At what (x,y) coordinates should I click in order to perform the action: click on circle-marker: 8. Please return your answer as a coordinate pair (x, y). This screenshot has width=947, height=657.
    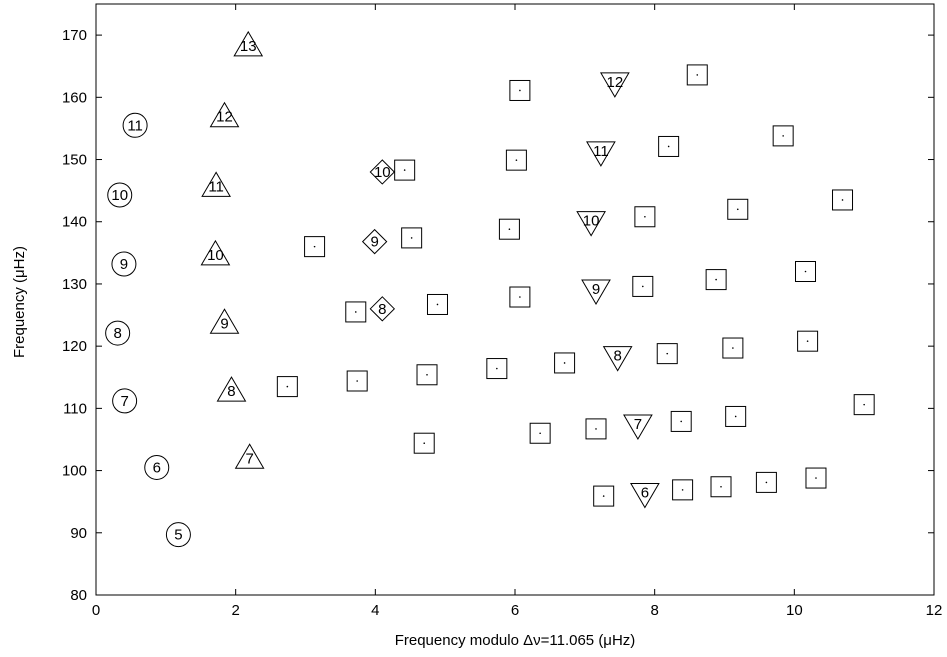
    Looking at the image, I should click on (118, 333).